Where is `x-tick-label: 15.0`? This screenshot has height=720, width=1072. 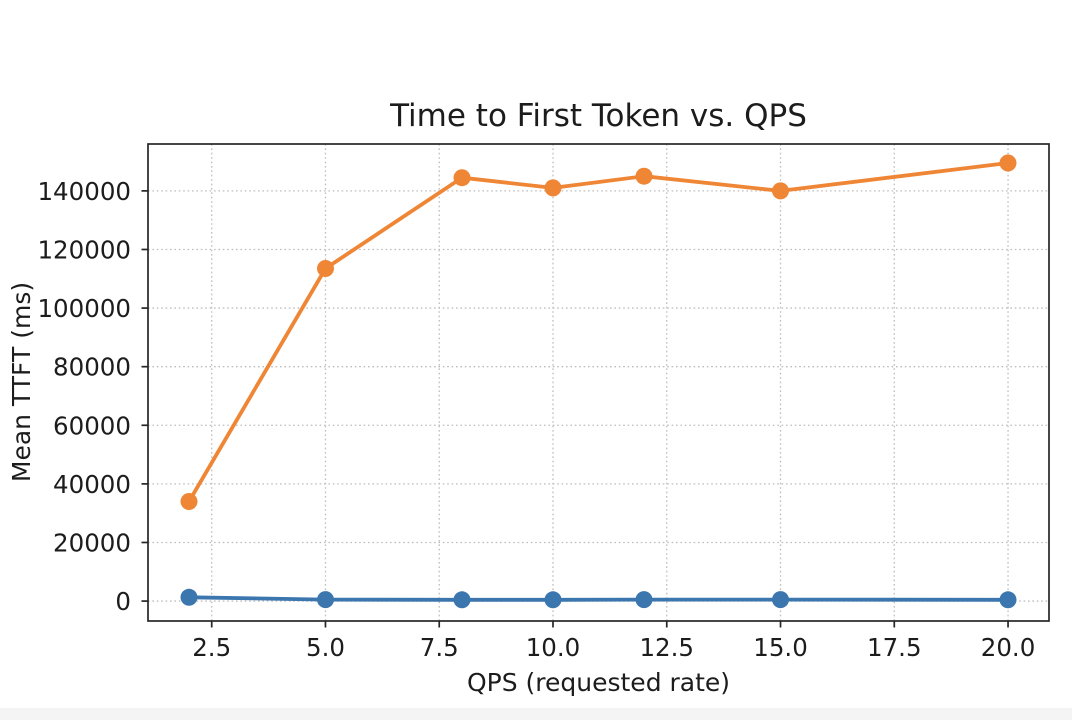 x-tick-label: 15.0 is located at coordinates (780, 647).